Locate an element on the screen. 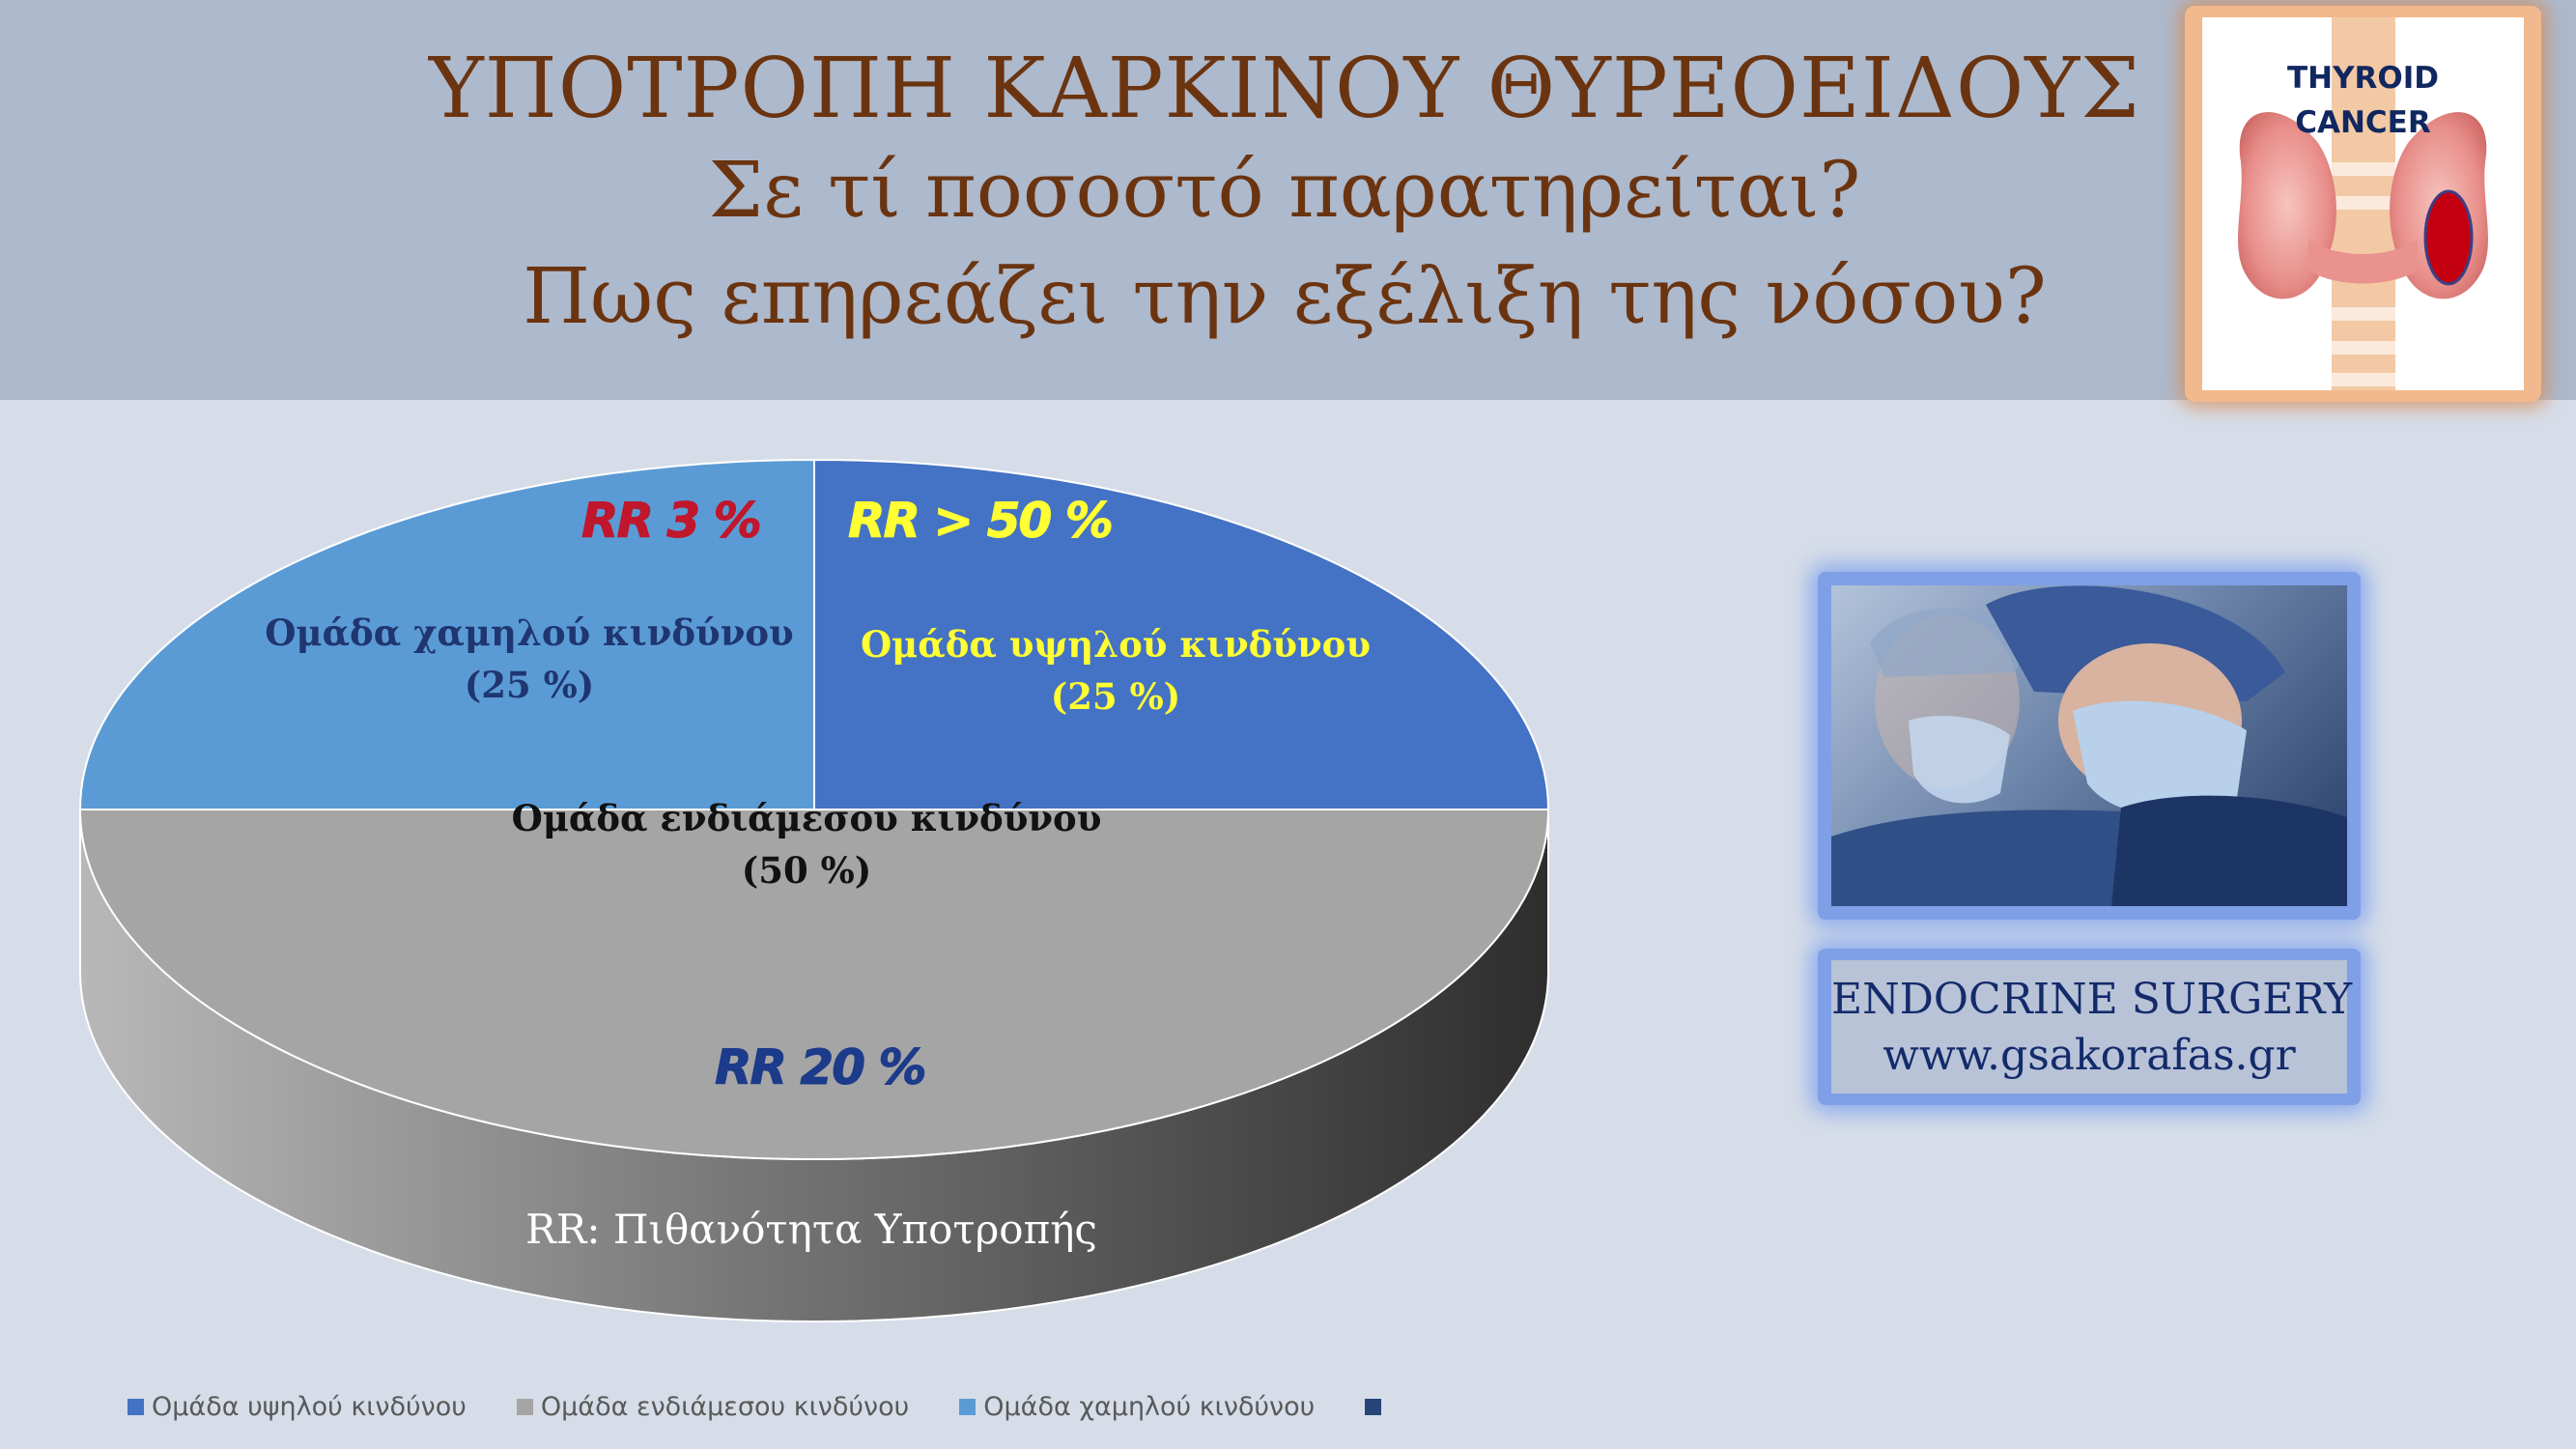 The height and width of the screenshot is (1449, 2576). pie-data-label: Ομάδα χαμηλού κινδύνου is located at coordinates (529, 632).